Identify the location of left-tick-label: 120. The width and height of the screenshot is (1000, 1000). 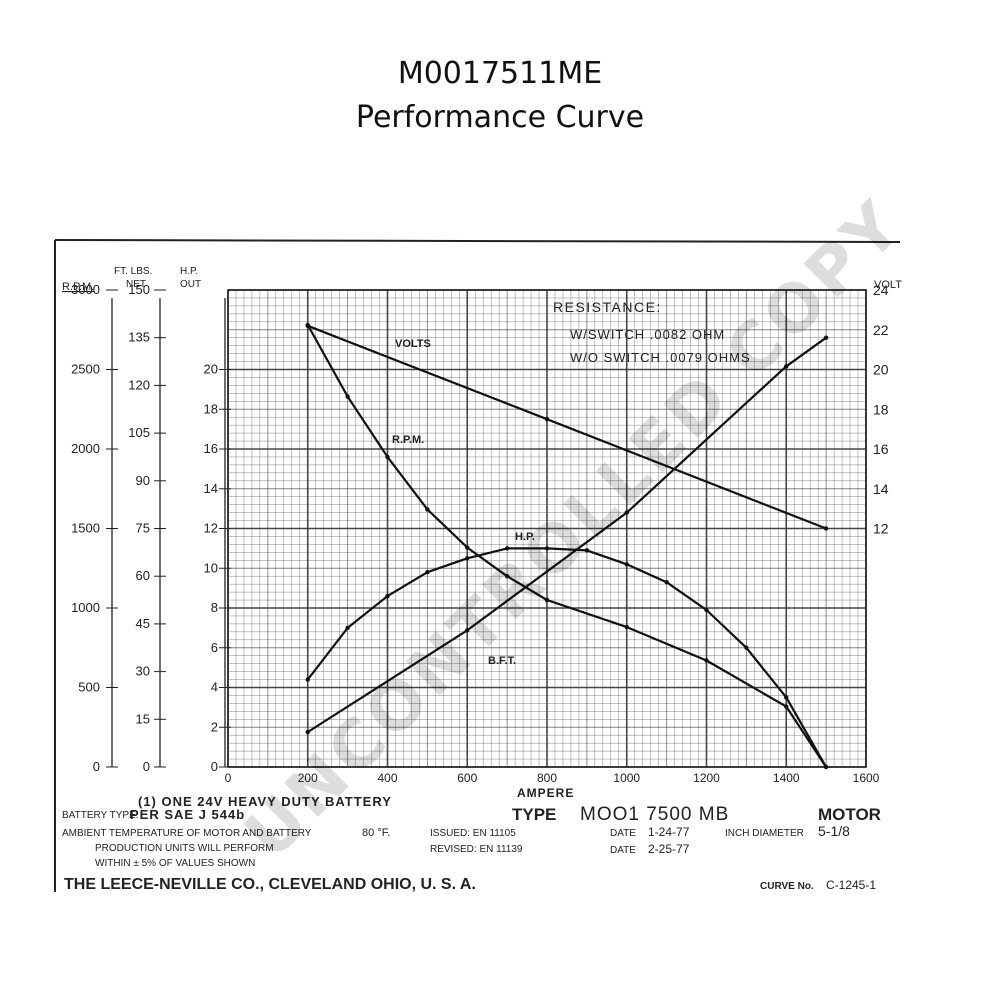
(139, 384).